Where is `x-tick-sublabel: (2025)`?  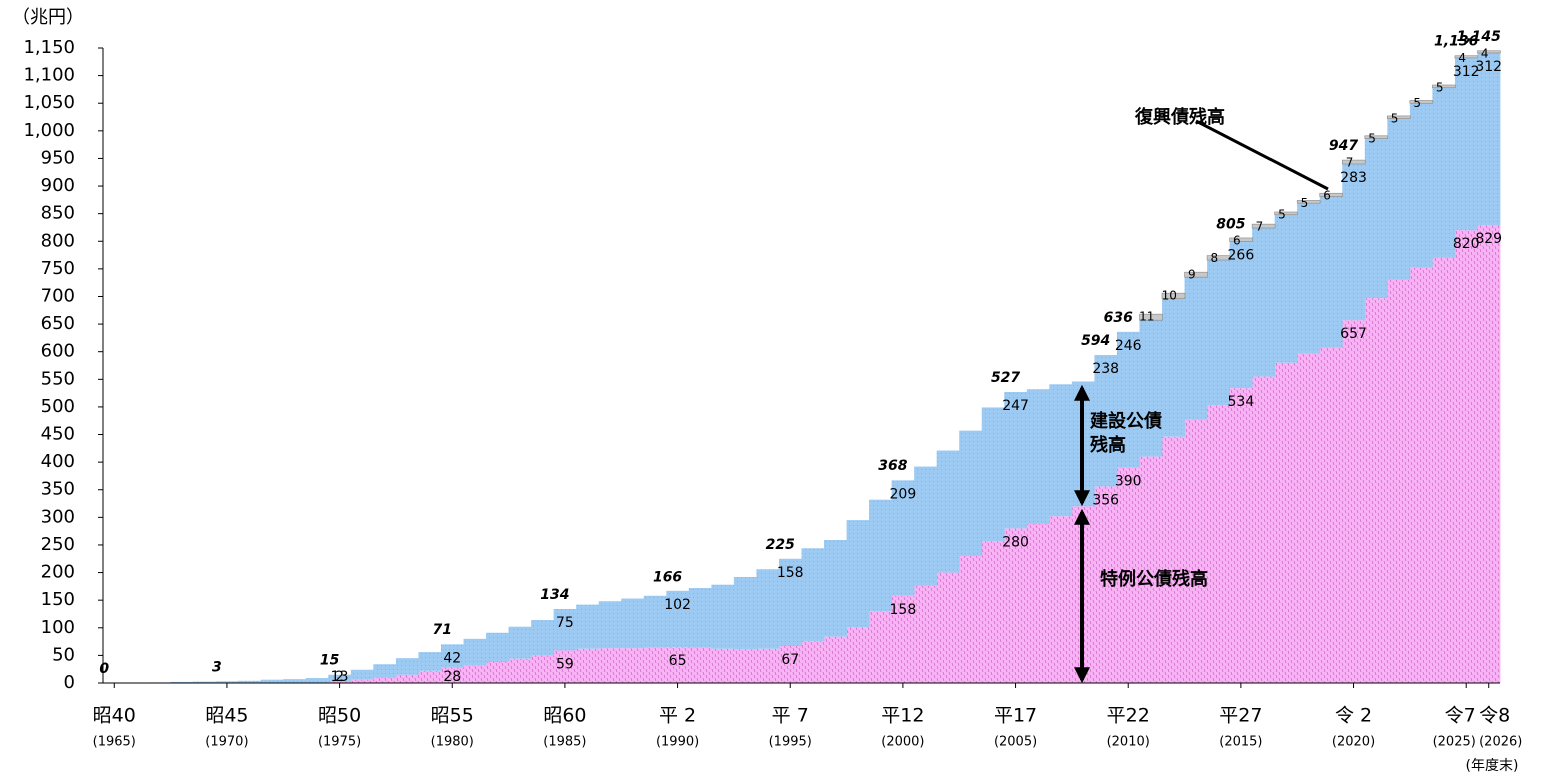
x-tick-sublabel: (2025) is located at coordinates (1454, 742).